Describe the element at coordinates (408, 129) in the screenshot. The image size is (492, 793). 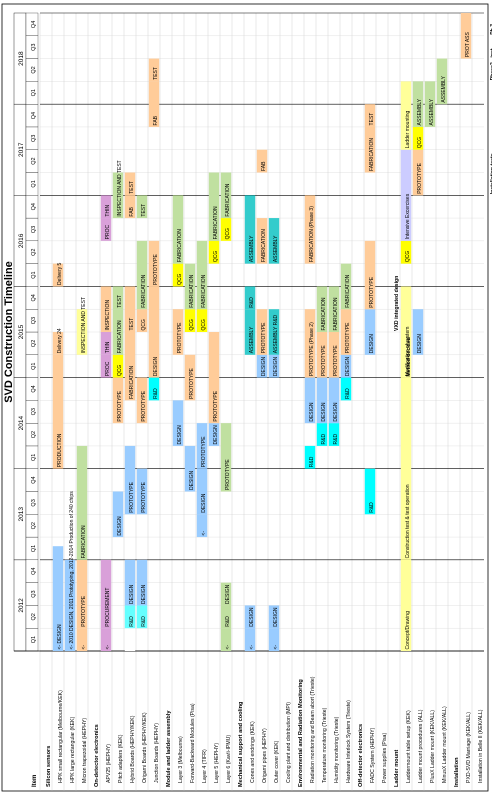
I see `bar-label: Ladder mounting` at that location.